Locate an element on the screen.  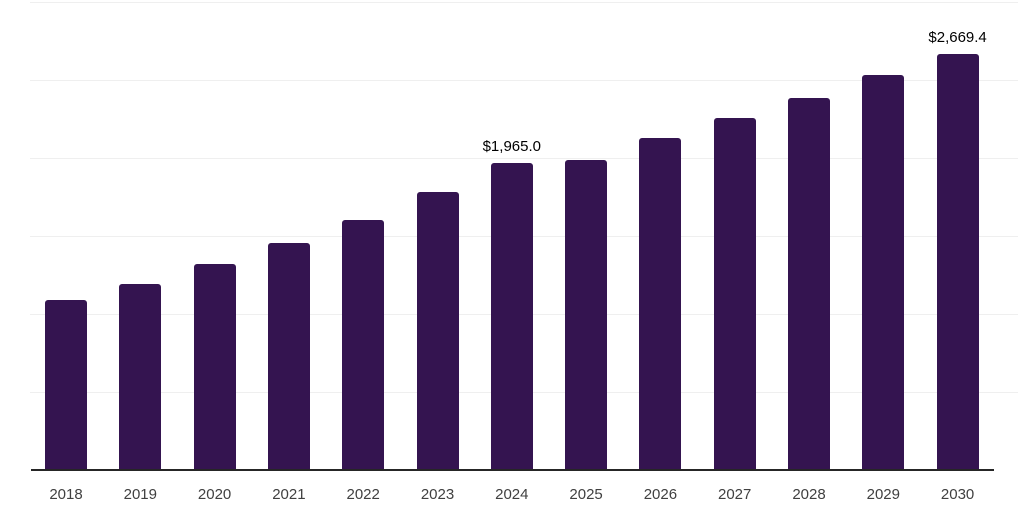
x-axis-line is located at coordinates (512, 470).